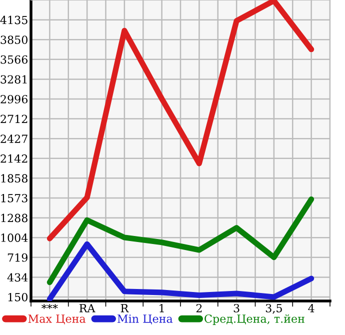  I want to click on x-tick-label: 2, so click(199, 308).